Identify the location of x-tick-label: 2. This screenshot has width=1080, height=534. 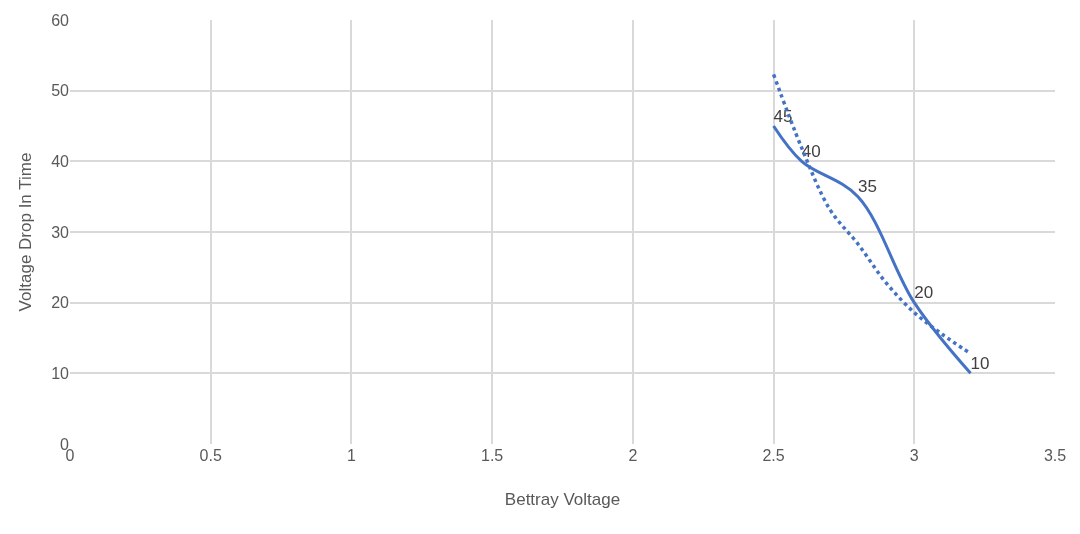
(633, 455).